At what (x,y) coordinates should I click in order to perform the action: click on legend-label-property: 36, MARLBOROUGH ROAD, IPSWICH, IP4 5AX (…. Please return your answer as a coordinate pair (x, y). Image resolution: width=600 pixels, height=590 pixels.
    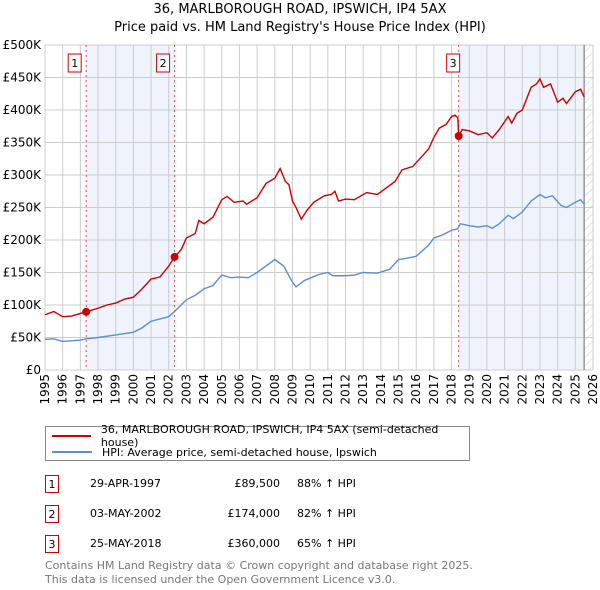
    Looking at the image, I should click on (269, 436).